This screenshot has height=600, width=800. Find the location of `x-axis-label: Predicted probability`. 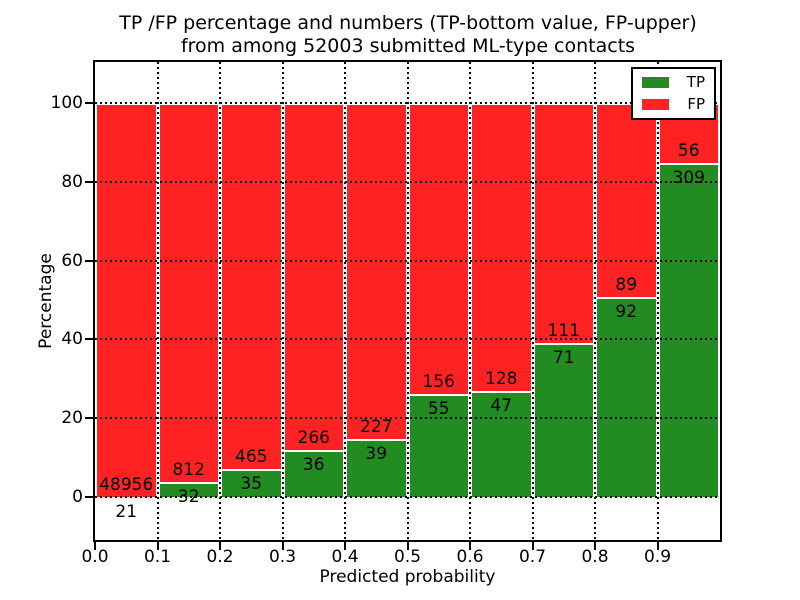

x-axis-label: Predicted probability is located at coordinates (407, 577).